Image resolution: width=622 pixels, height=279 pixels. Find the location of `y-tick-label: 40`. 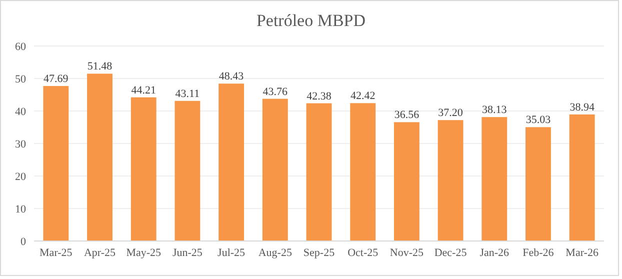

y-tick-label: 40 is located at coordinates (20, 112).